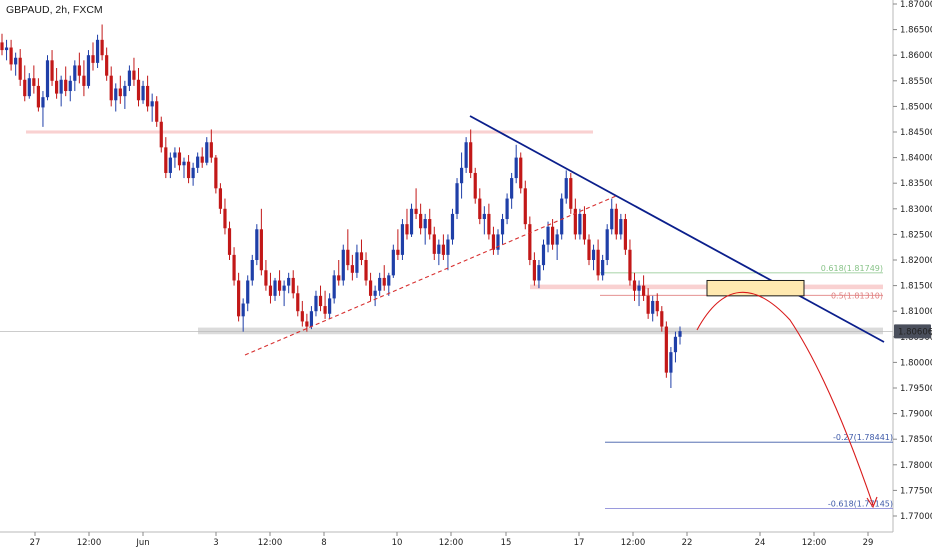  I want to click on x-tick-label: 17, so click(579, 543).